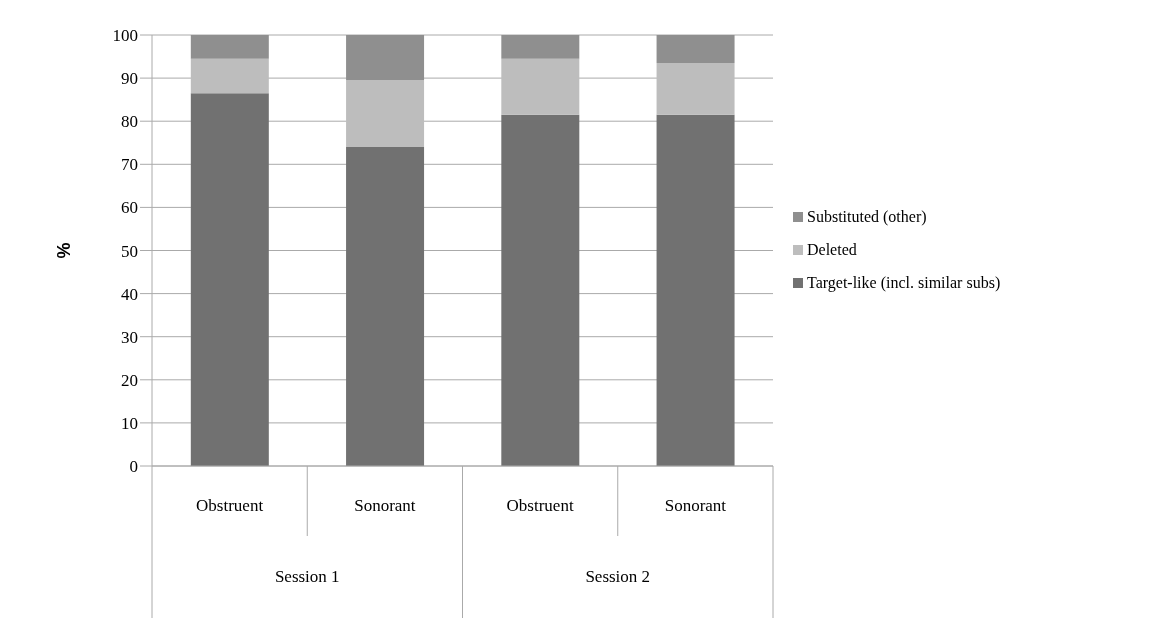  Describe the element at coordinates (133, 467) in the screenshot. I see `y-tick-label: 0` at that location.